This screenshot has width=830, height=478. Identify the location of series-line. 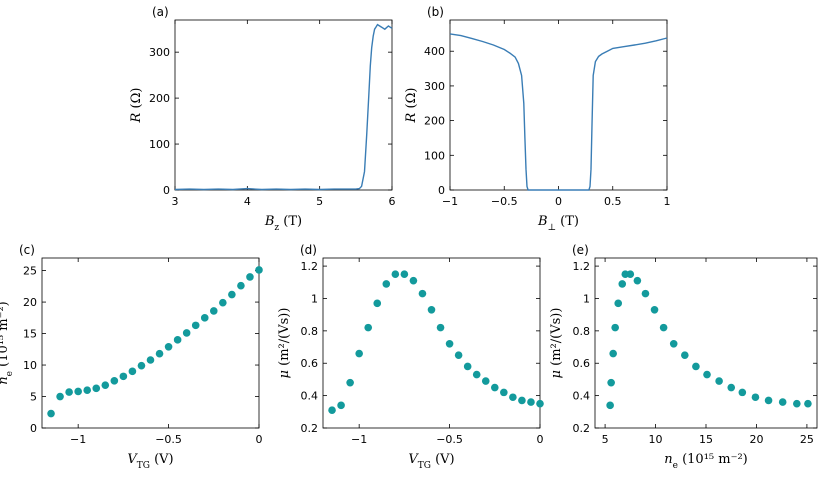
(558, 112).